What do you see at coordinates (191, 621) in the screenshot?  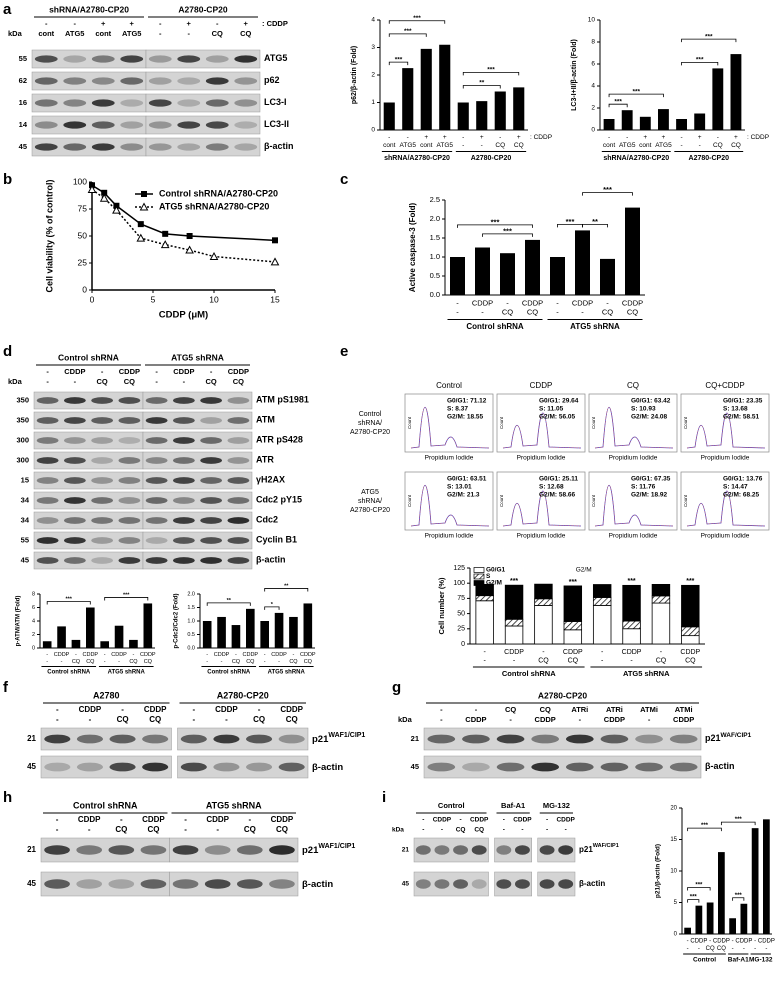 I see `y-tick-label: 1.0` at bounding box center [191, 621].